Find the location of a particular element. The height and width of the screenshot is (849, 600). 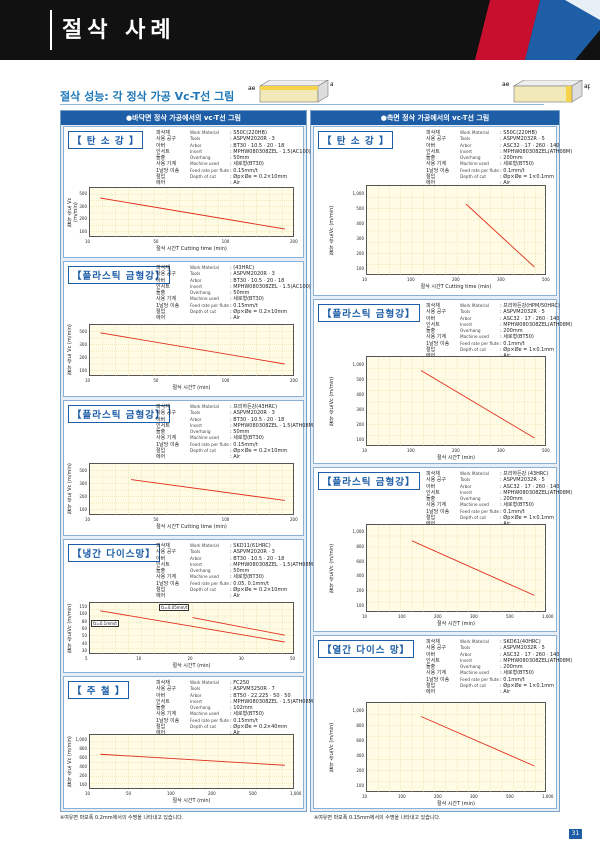

spec-value: : ASPVM2032R · 5 is located at coordinates (522, 139).